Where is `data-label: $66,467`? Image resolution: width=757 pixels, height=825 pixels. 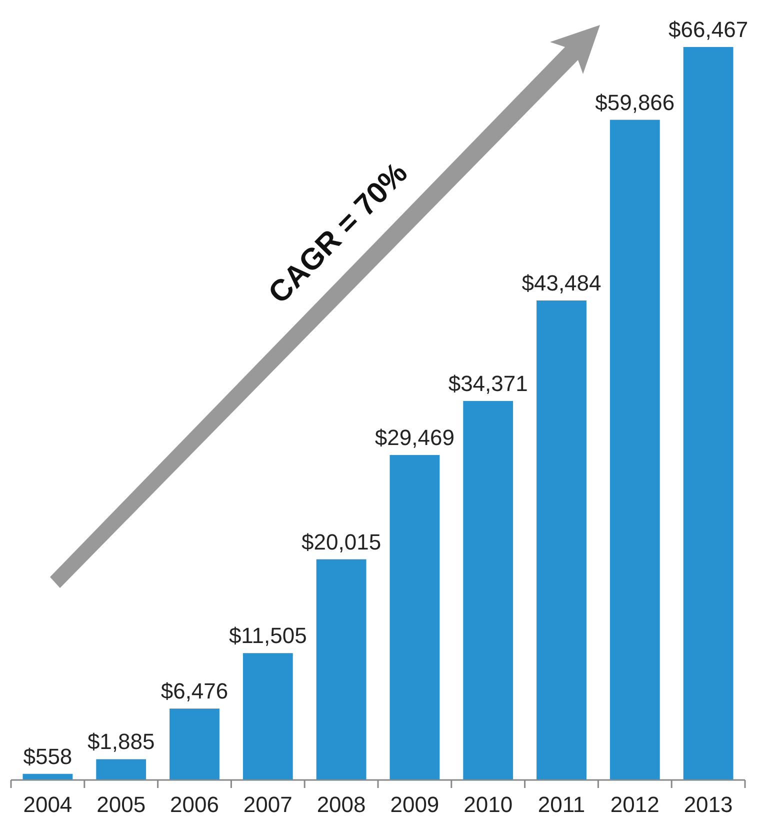 data-label: $66,467 is located at coordinates (708, 29).